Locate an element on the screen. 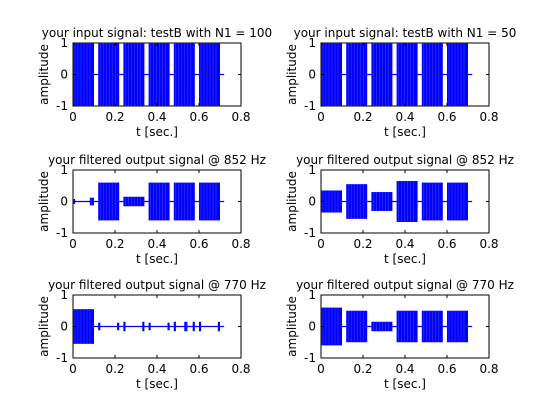 The height and width of the screenshot is (420, 560). chart-title: your input signal: testB with N1 = 50 is located at coordinates (405, 33).